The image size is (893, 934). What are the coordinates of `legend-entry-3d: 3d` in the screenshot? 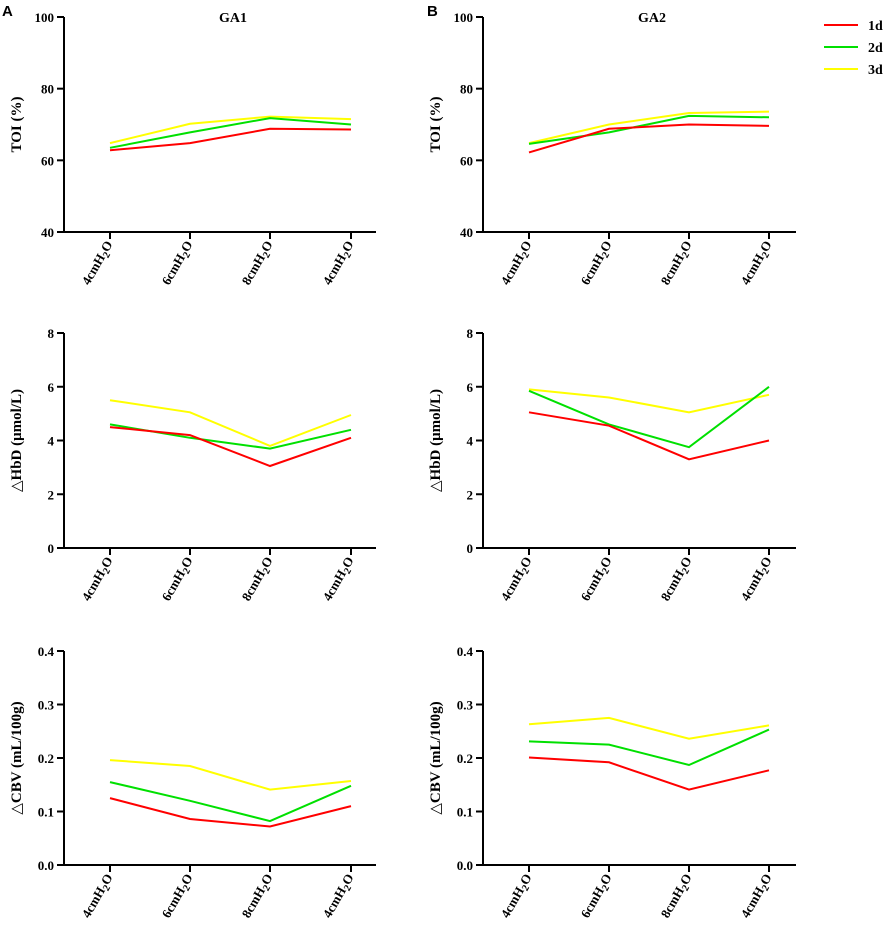 It's located at (853, 70).